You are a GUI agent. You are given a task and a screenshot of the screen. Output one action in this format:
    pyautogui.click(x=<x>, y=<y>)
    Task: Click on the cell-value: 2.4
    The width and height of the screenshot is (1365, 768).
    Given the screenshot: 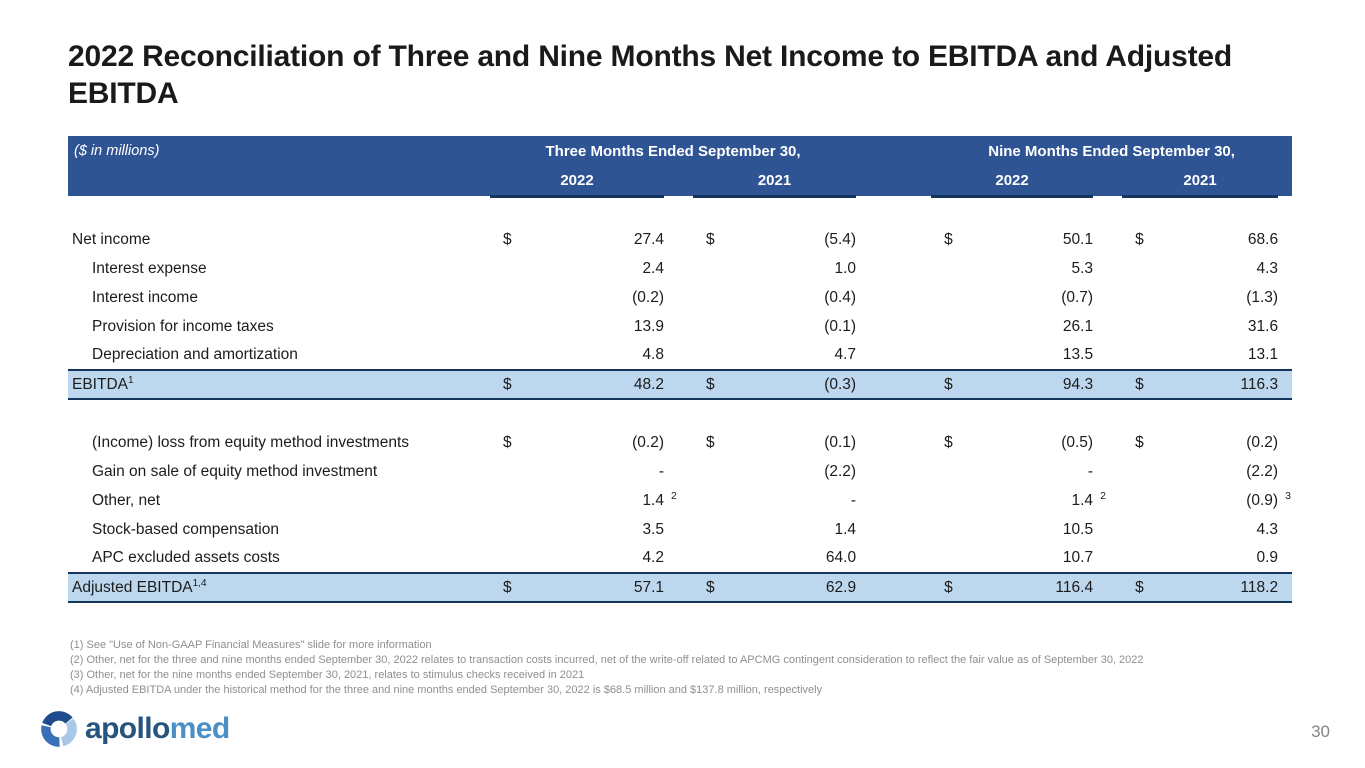 What is the action you would take?
    pyautogui.click(x=653, y=268)
    